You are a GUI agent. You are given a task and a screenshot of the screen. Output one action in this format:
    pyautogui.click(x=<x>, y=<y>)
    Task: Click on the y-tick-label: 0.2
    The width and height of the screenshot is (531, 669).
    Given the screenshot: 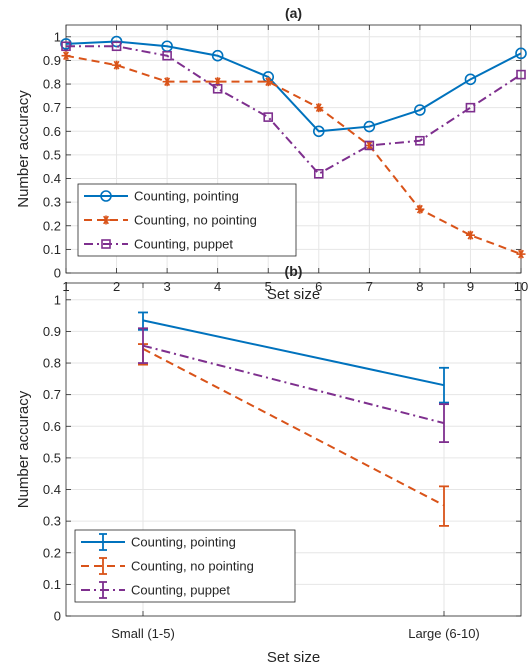 What is the action you would take?
    pyautogui.click(x=52, y=552)
    